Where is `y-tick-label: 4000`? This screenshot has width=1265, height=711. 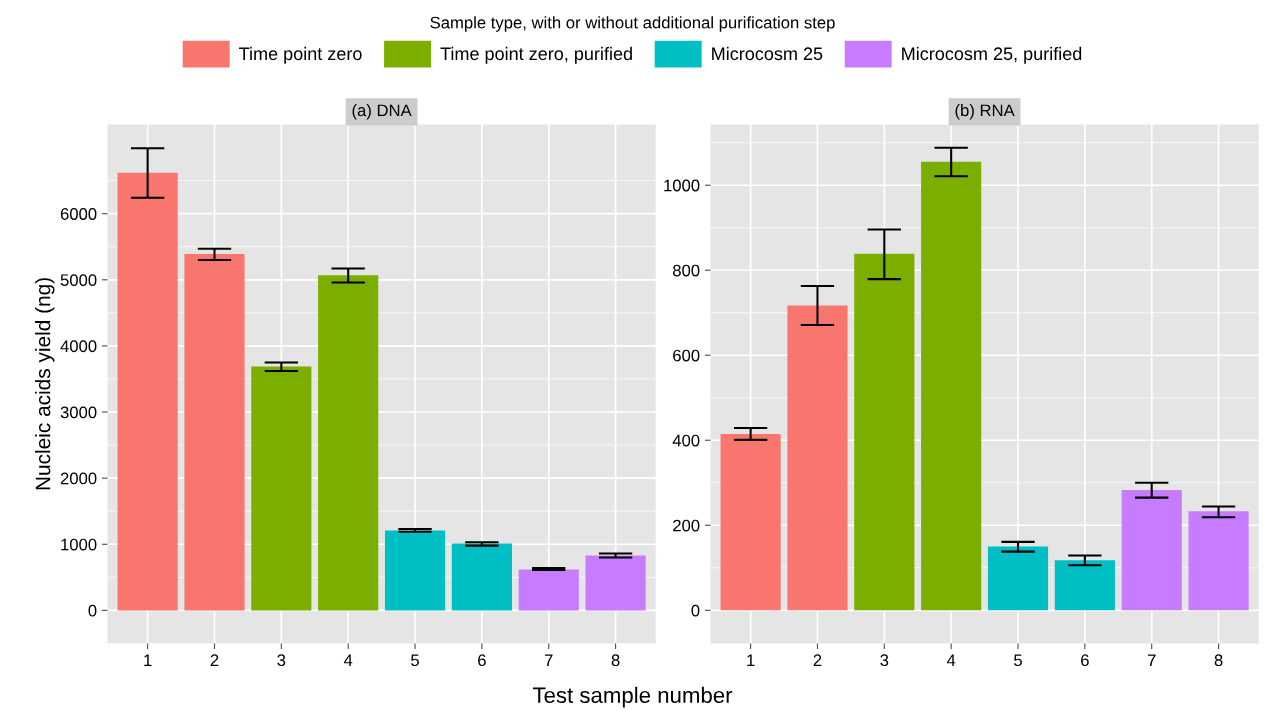 y-tick-label: 4000 is located at coordinates (78, 346).